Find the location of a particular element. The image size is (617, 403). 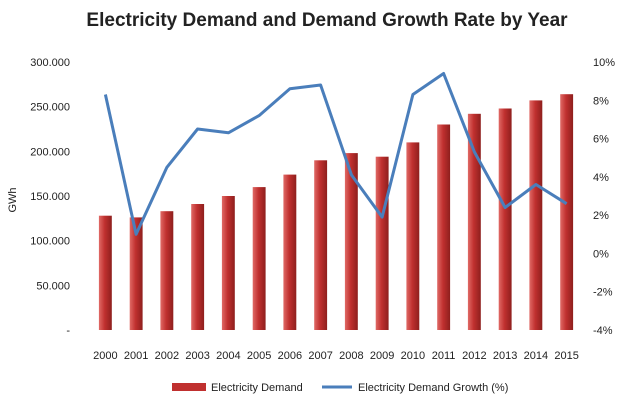

x-tick-label: 2005 is located at coordinates (259, 356).